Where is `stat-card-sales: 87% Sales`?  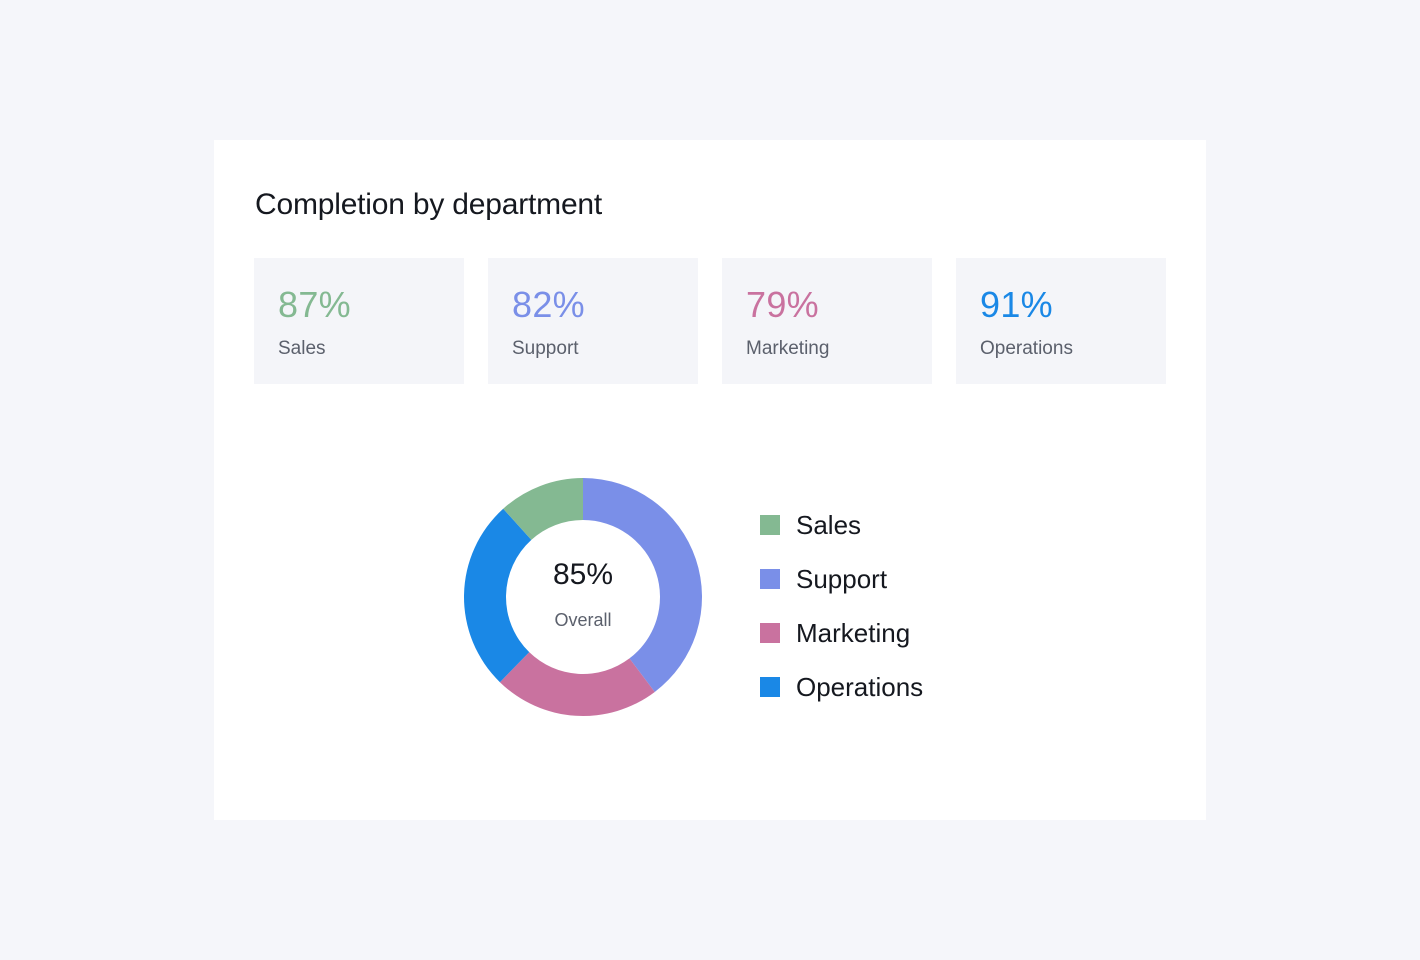
stat-card-sales: 87% Sales is located at coordinates (359, 321).